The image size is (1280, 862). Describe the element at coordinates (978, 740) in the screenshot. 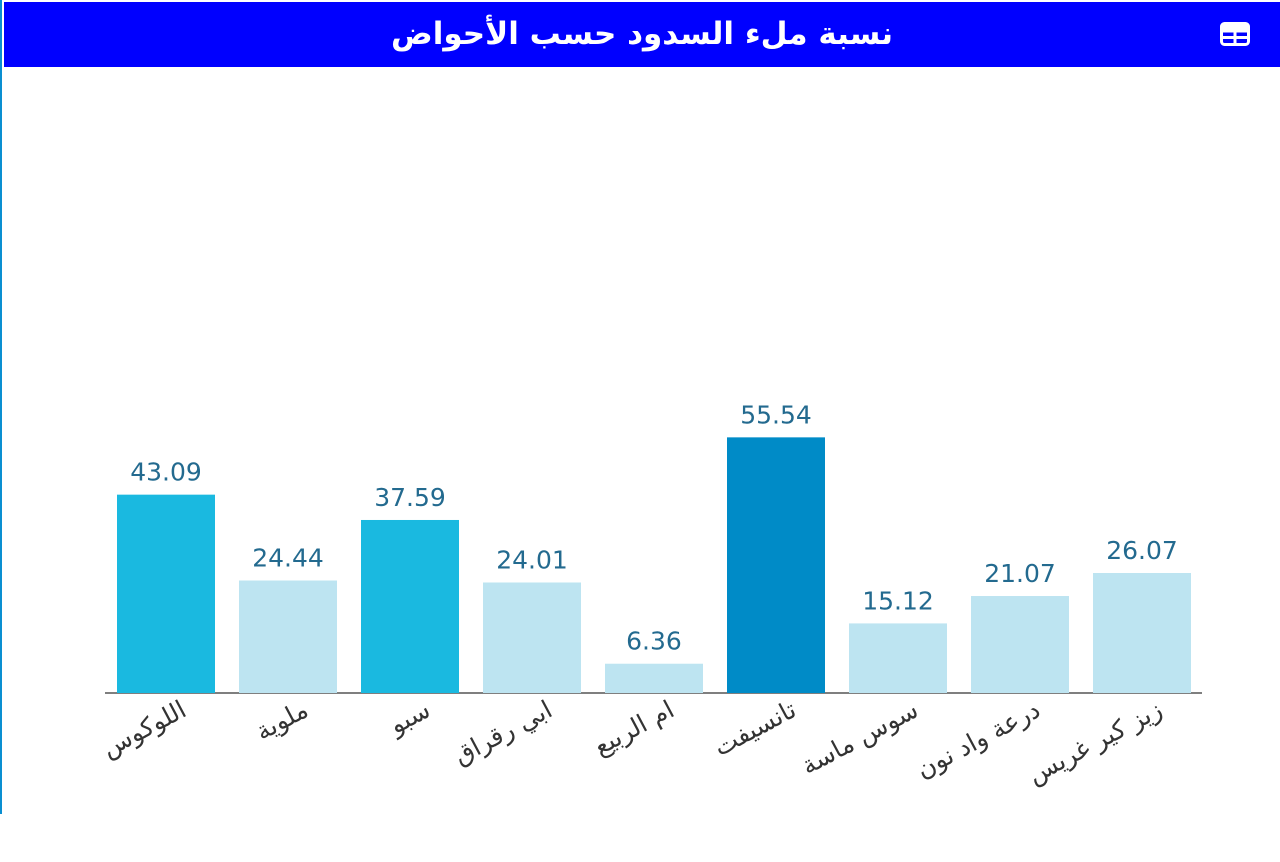

I see `category-label: درعة واد نون` at that location.